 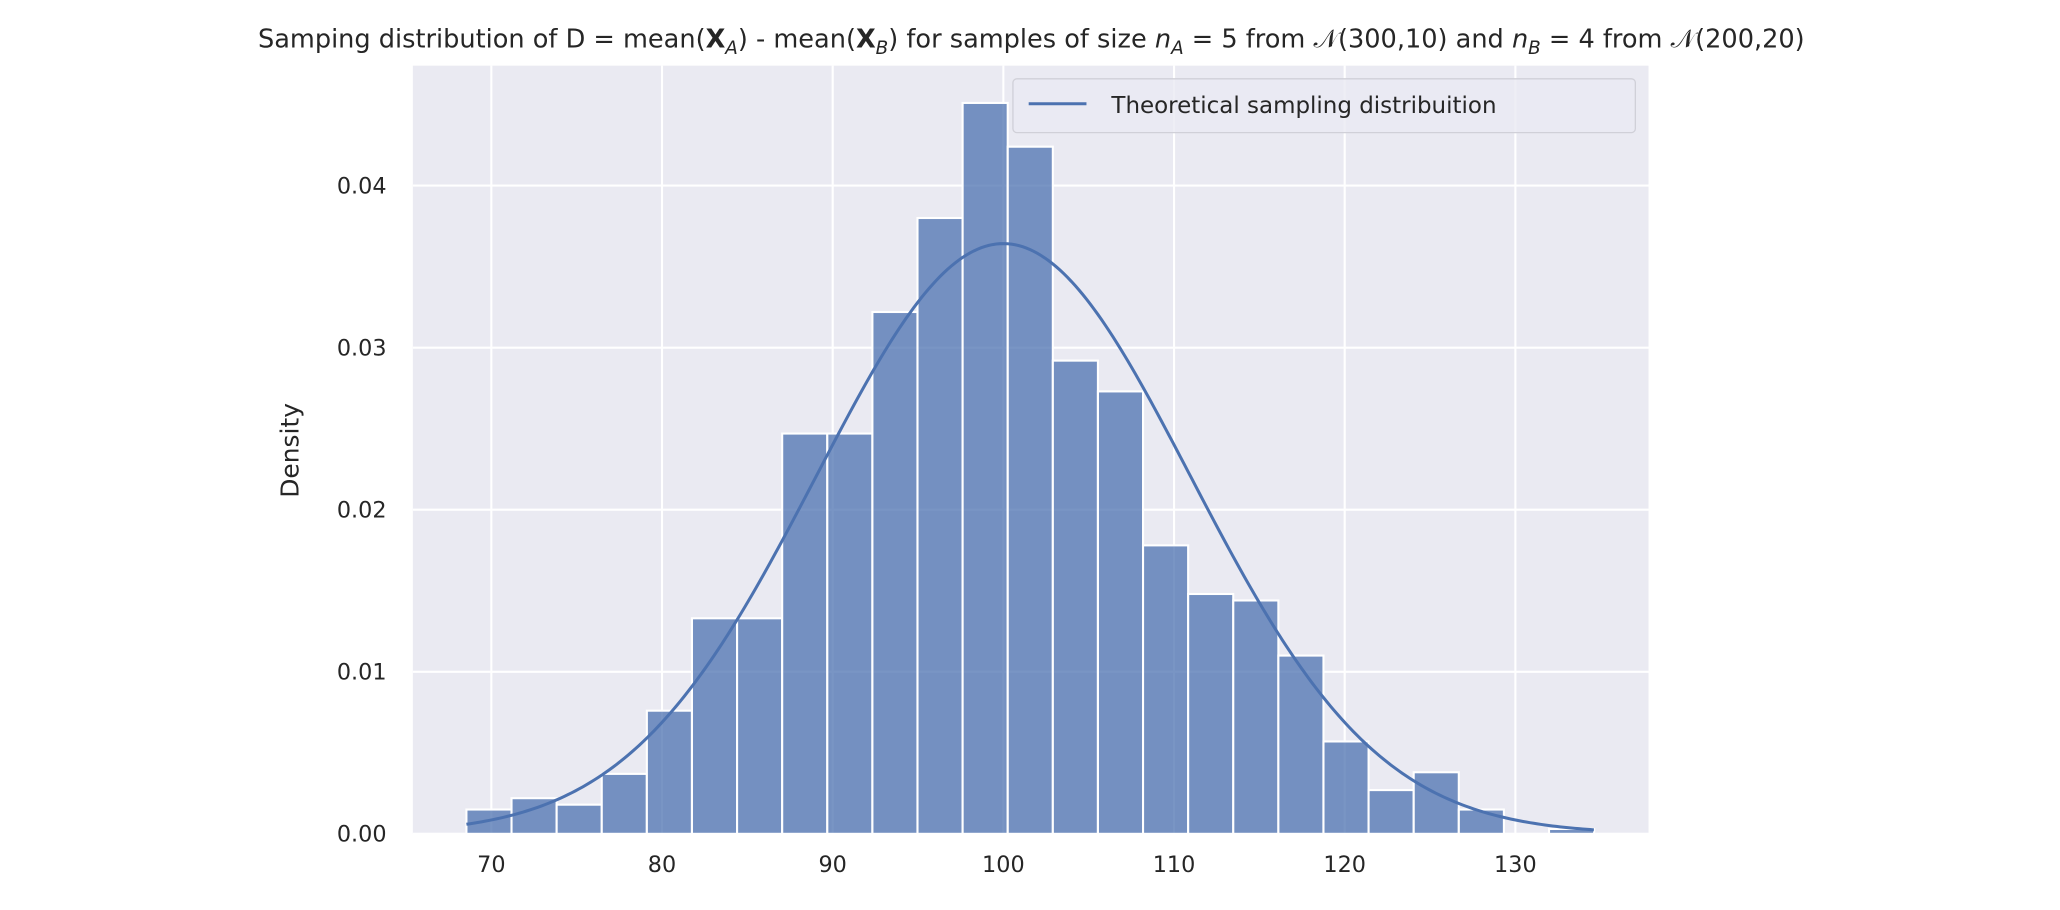 I want to click on x-tick-label: 130, so click(x=1515, y=865).